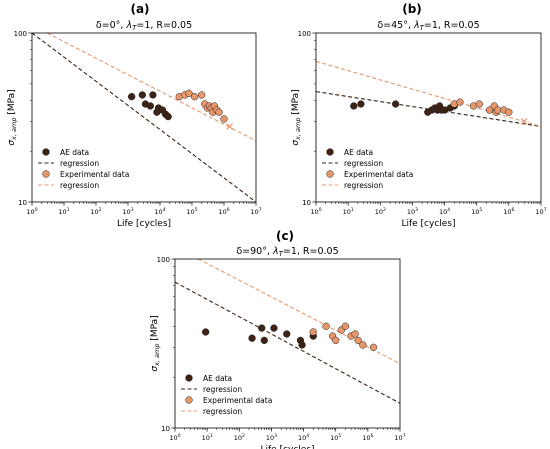 This screenshot has height=449, width=550. What do you see at coordinates (285, 236) in the screenshot?
I see `panel-label: (c)` at bounding box center [285, 236].